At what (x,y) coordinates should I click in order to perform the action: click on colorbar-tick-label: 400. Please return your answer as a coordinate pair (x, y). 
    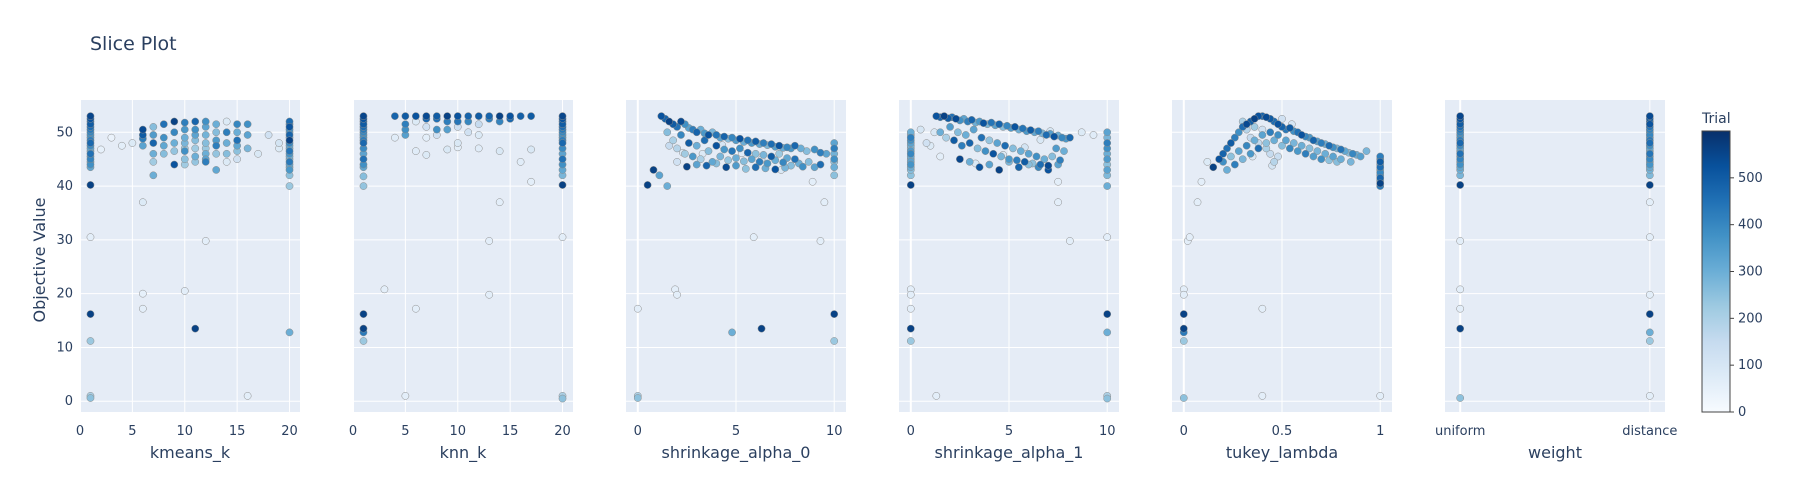
    Looking at the image, I should click on (1750, 225).